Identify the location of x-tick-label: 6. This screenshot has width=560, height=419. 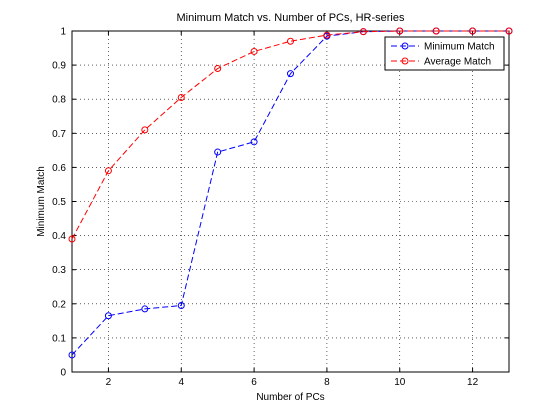
(254, 382).